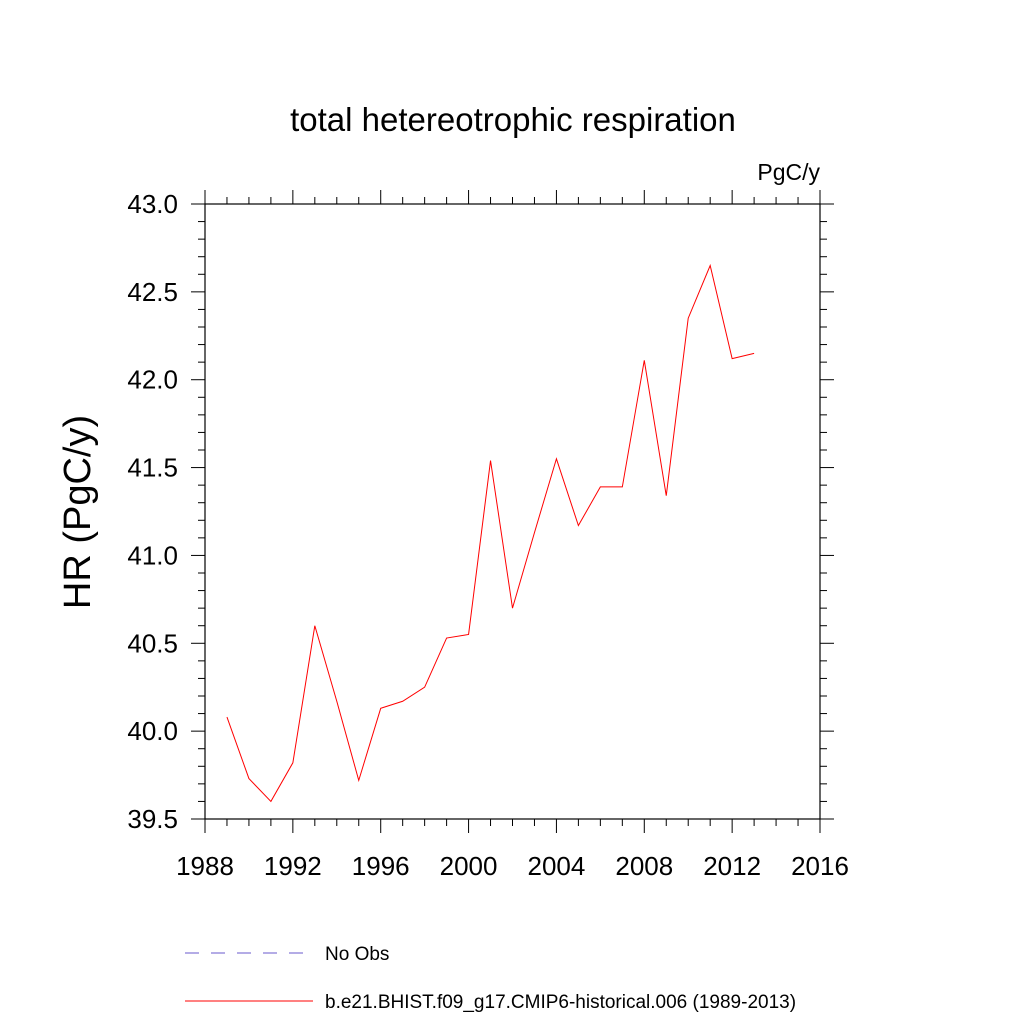 The width and height of the screenshot is (1024, 1024). What do you see at coordinates (78, 512) in the screenshot?
I see `y-axis-label: HR (PgC/y)` at bounding box center [78, 512].